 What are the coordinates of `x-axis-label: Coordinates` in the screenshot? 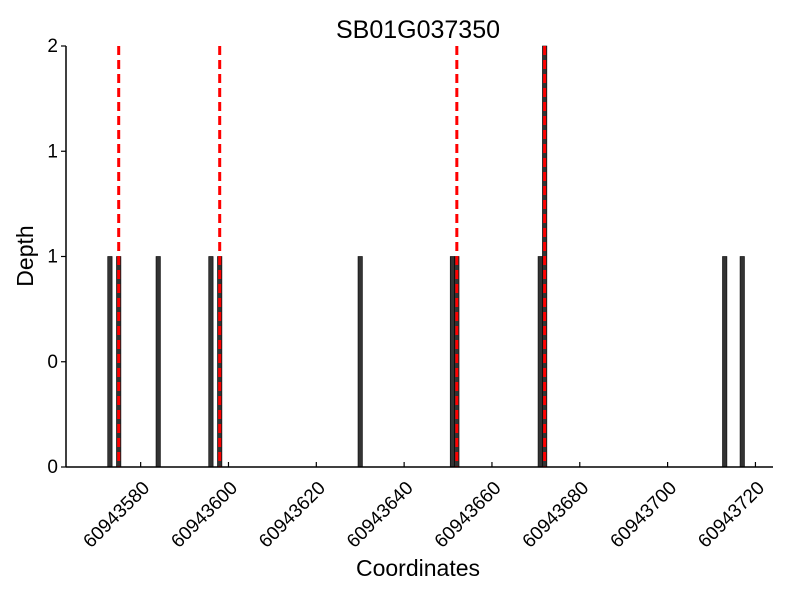 It's located at (418, 568).